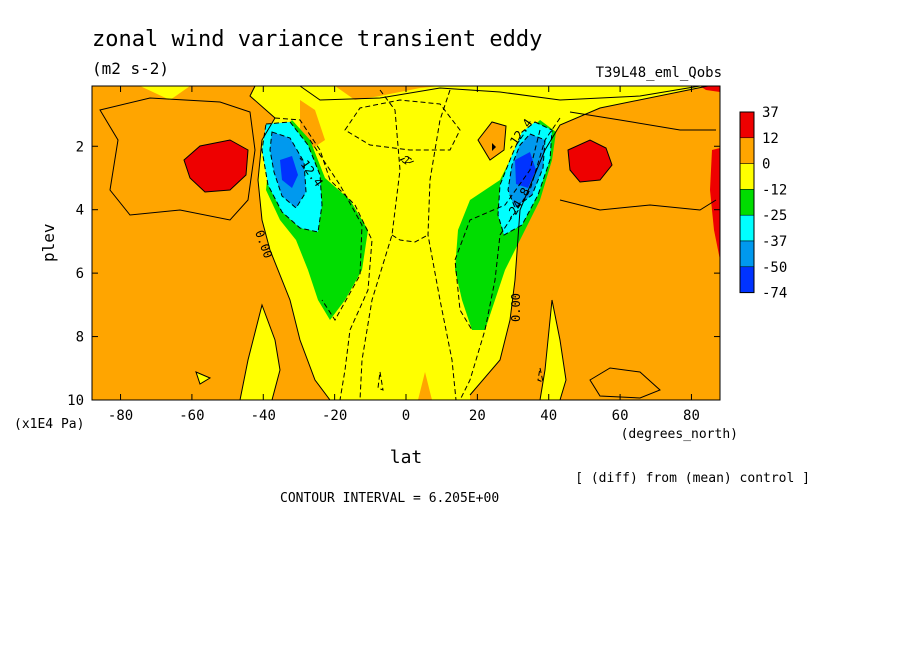 The height and width of the screenshot is (654, 904). Describe the element at coordinates (763, 203) in the screenshot. I see `colorbar: 37 12 0 -12 -25 -37 -50 -74` at that location.